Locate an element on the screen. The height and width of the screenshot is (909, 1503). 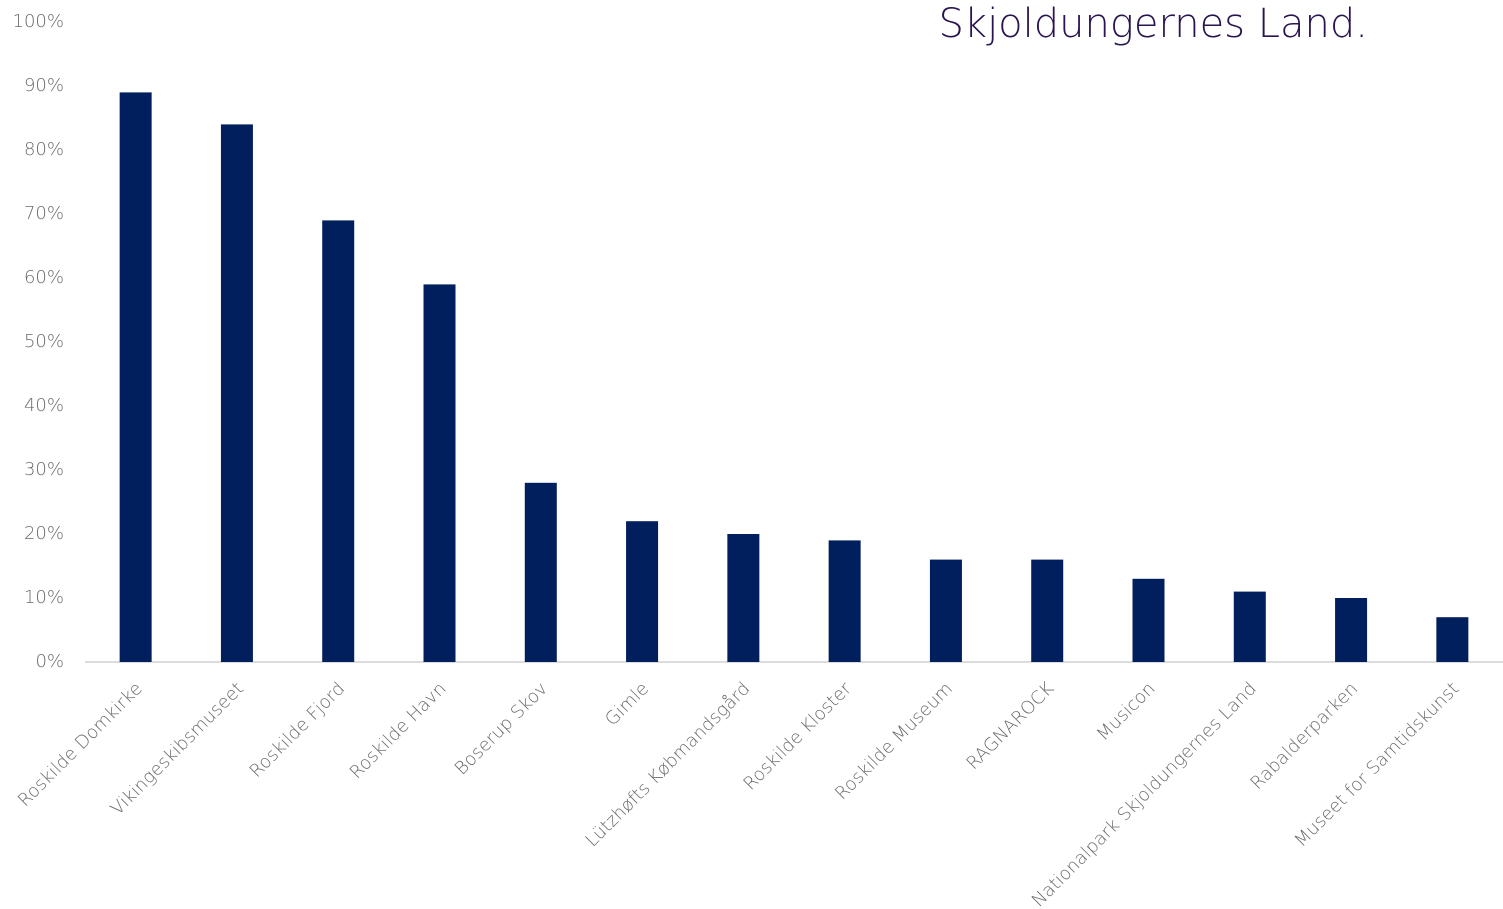
x-tick-label: Roskilde Kloster is located at coordinates (797, 736).